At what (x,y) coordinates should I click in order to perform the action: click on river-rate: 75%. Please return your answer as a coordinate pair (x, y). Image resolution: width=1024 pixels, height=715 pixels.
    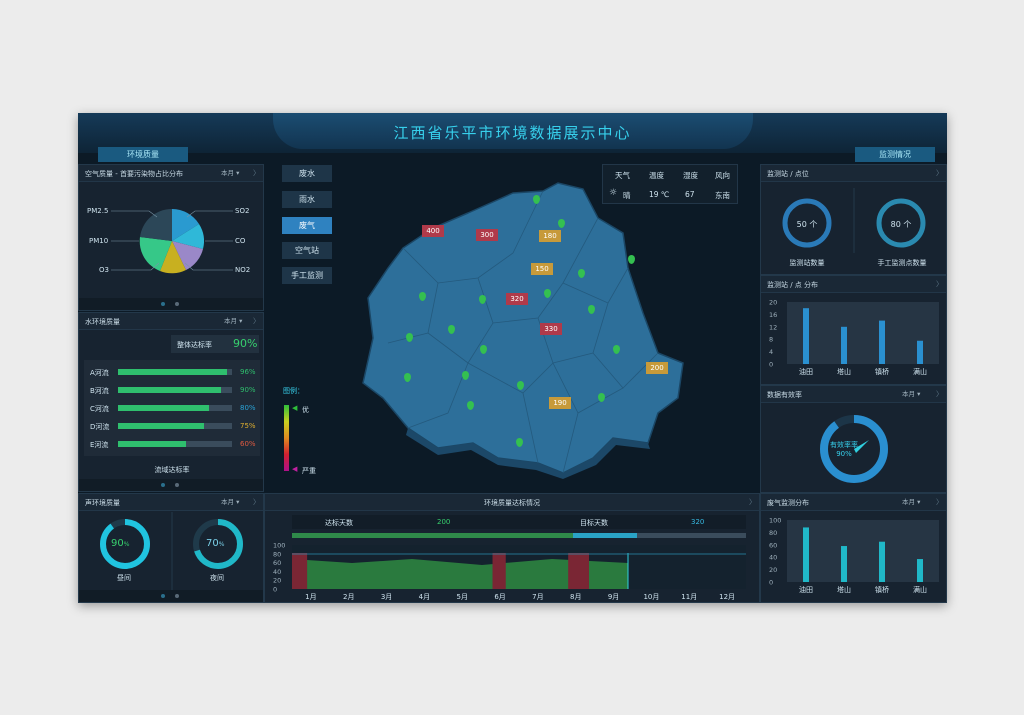
    Looking at the image, I should click on (248, 426).